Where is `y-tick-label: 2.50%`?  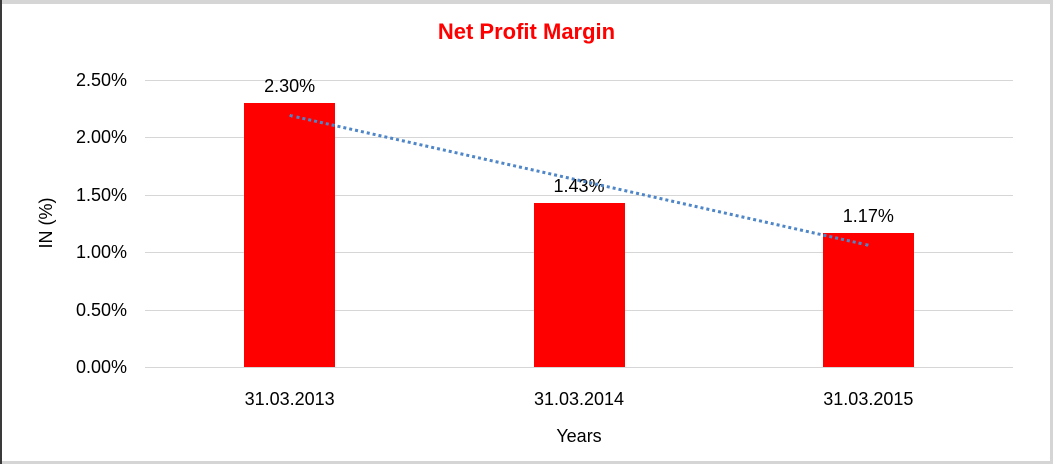 y-tick-label: 2.50% is located at coordinates (101, 80).